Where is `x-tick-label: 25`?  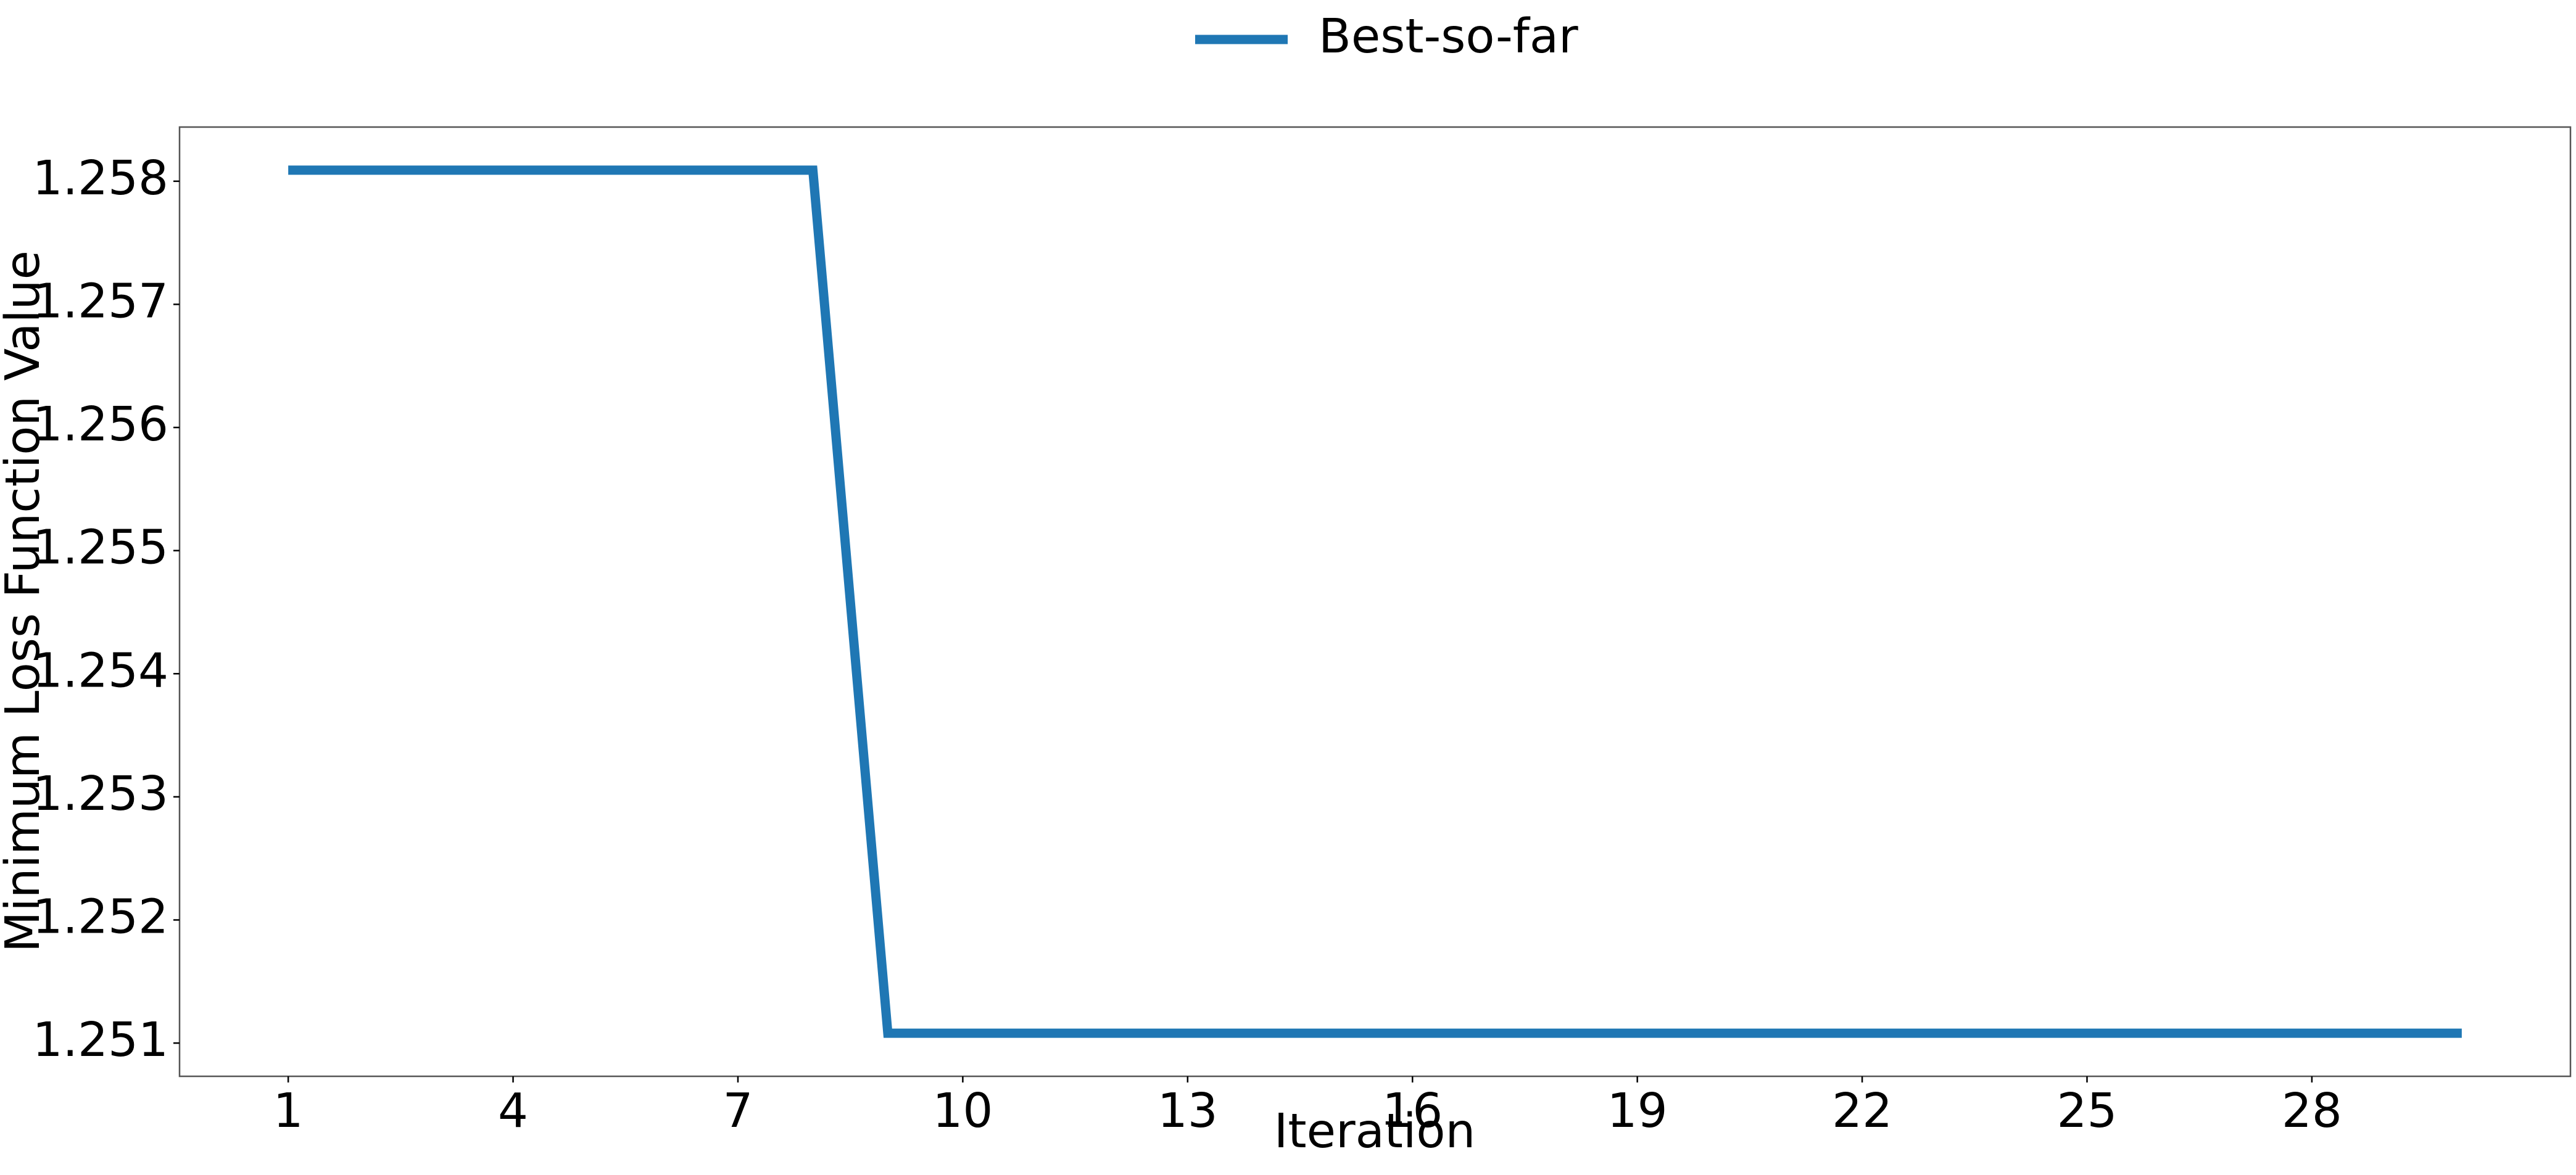
x-tick-label: 25 is located at coordinates (2087, 1111).